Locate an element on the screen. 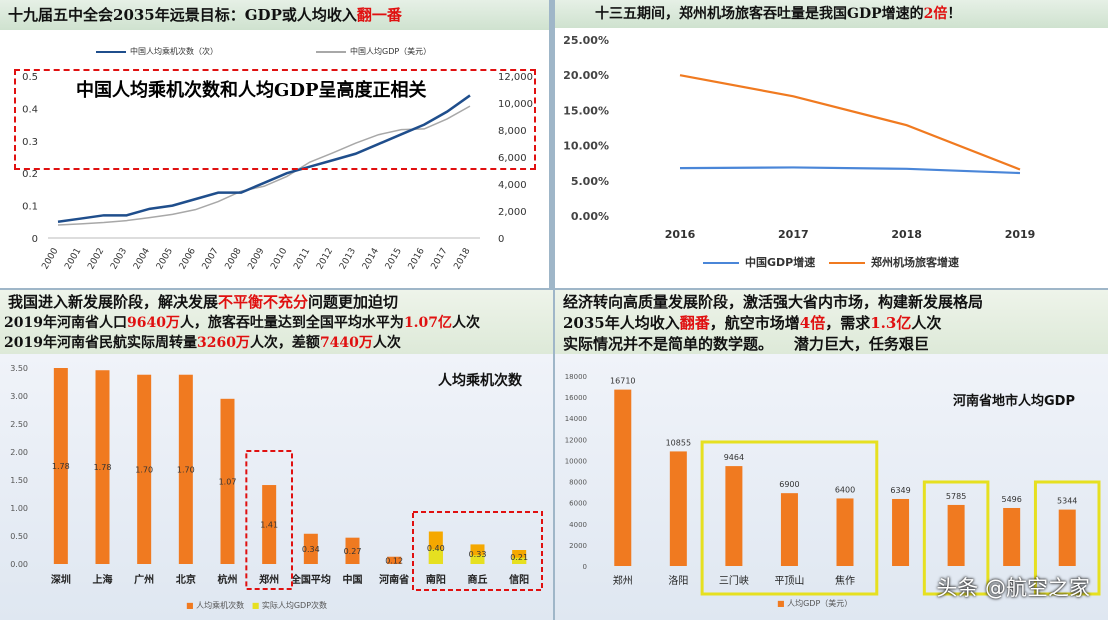 This screenshot has height=620, width=1108. value-label: 0.27 is located at coordinates (353, 551).